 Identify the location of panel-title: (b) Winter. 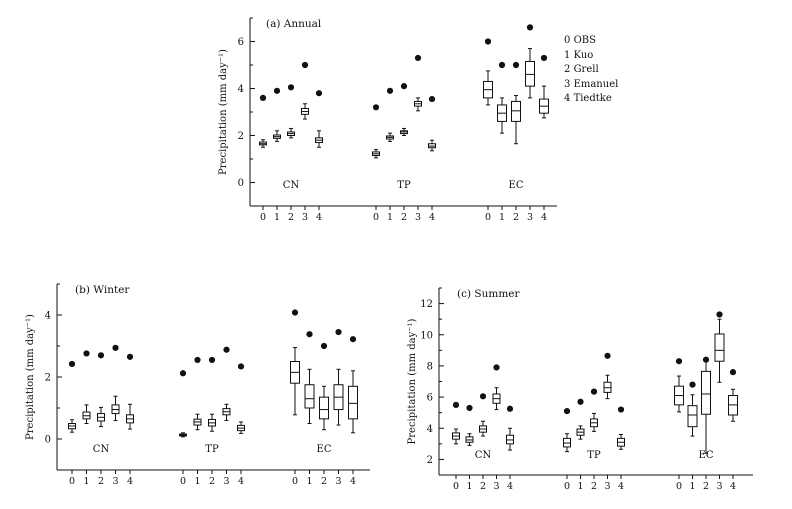
(102, 290).